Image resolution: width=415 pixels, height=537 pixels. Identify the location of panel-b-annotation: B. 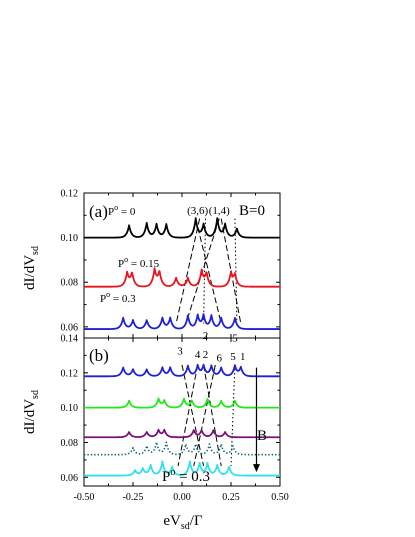
(262, 436).